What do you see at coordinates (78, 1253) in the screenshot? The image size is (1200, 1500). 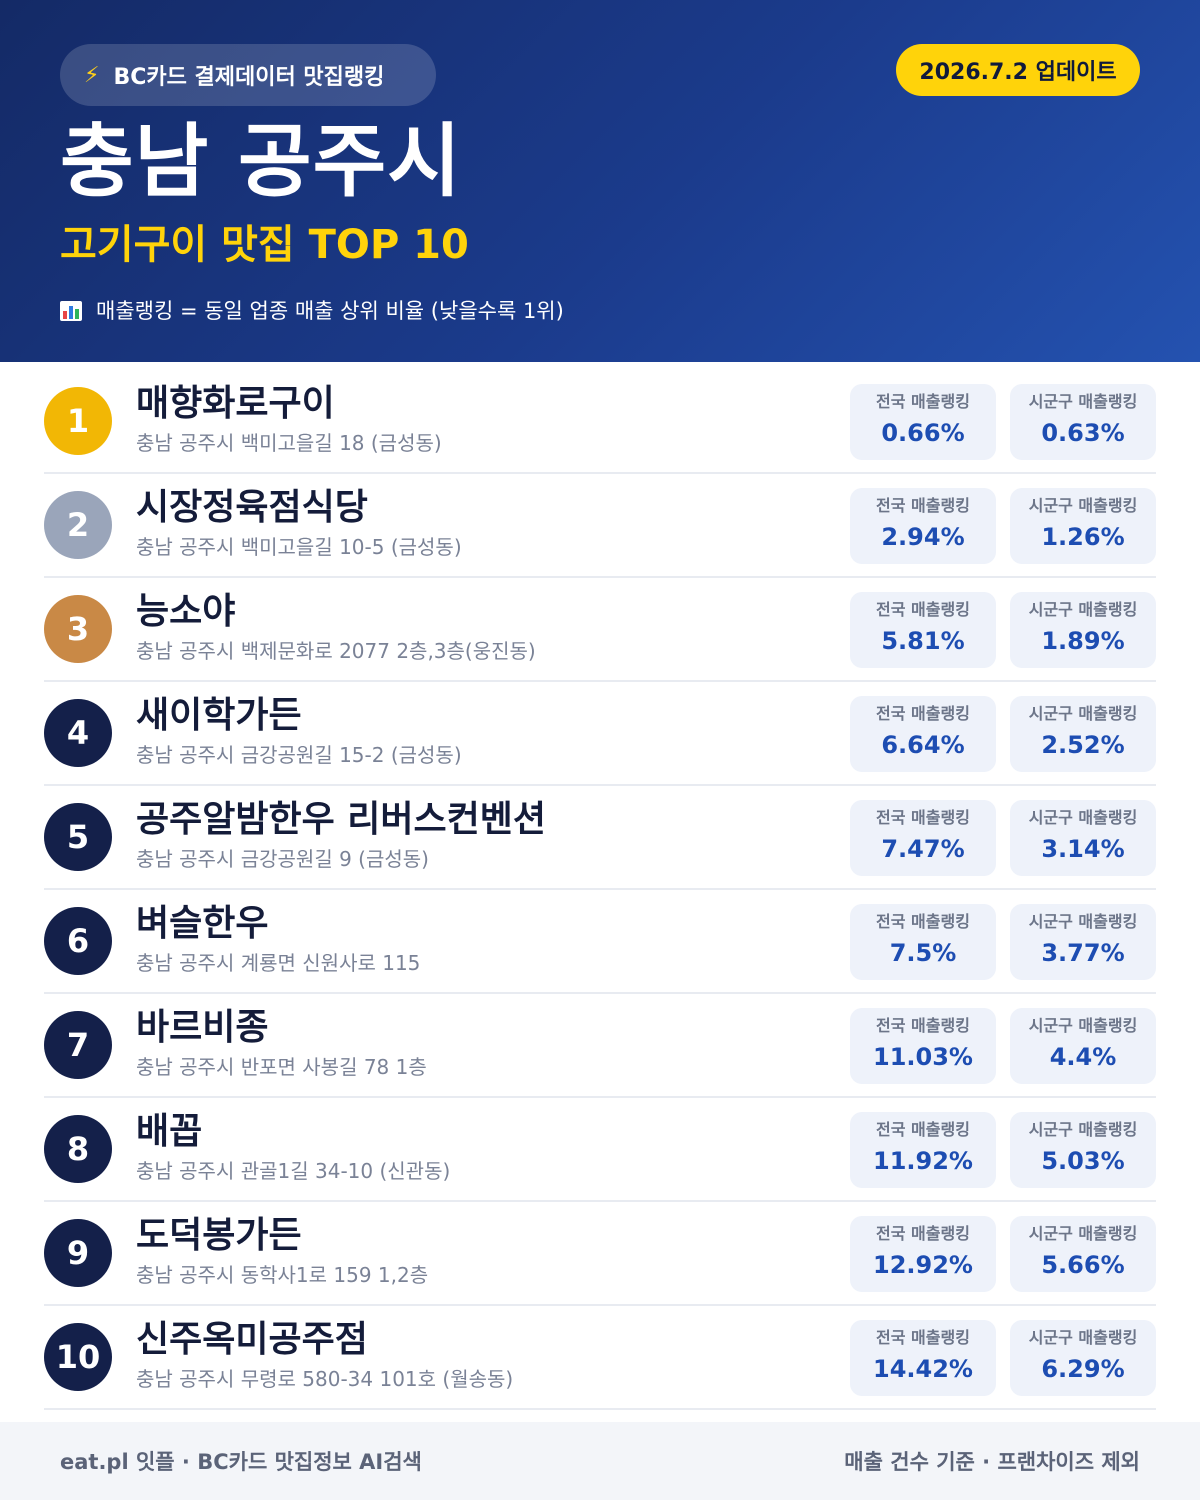 I see `rank-badge: 9` at bounding box center [78, 1253].